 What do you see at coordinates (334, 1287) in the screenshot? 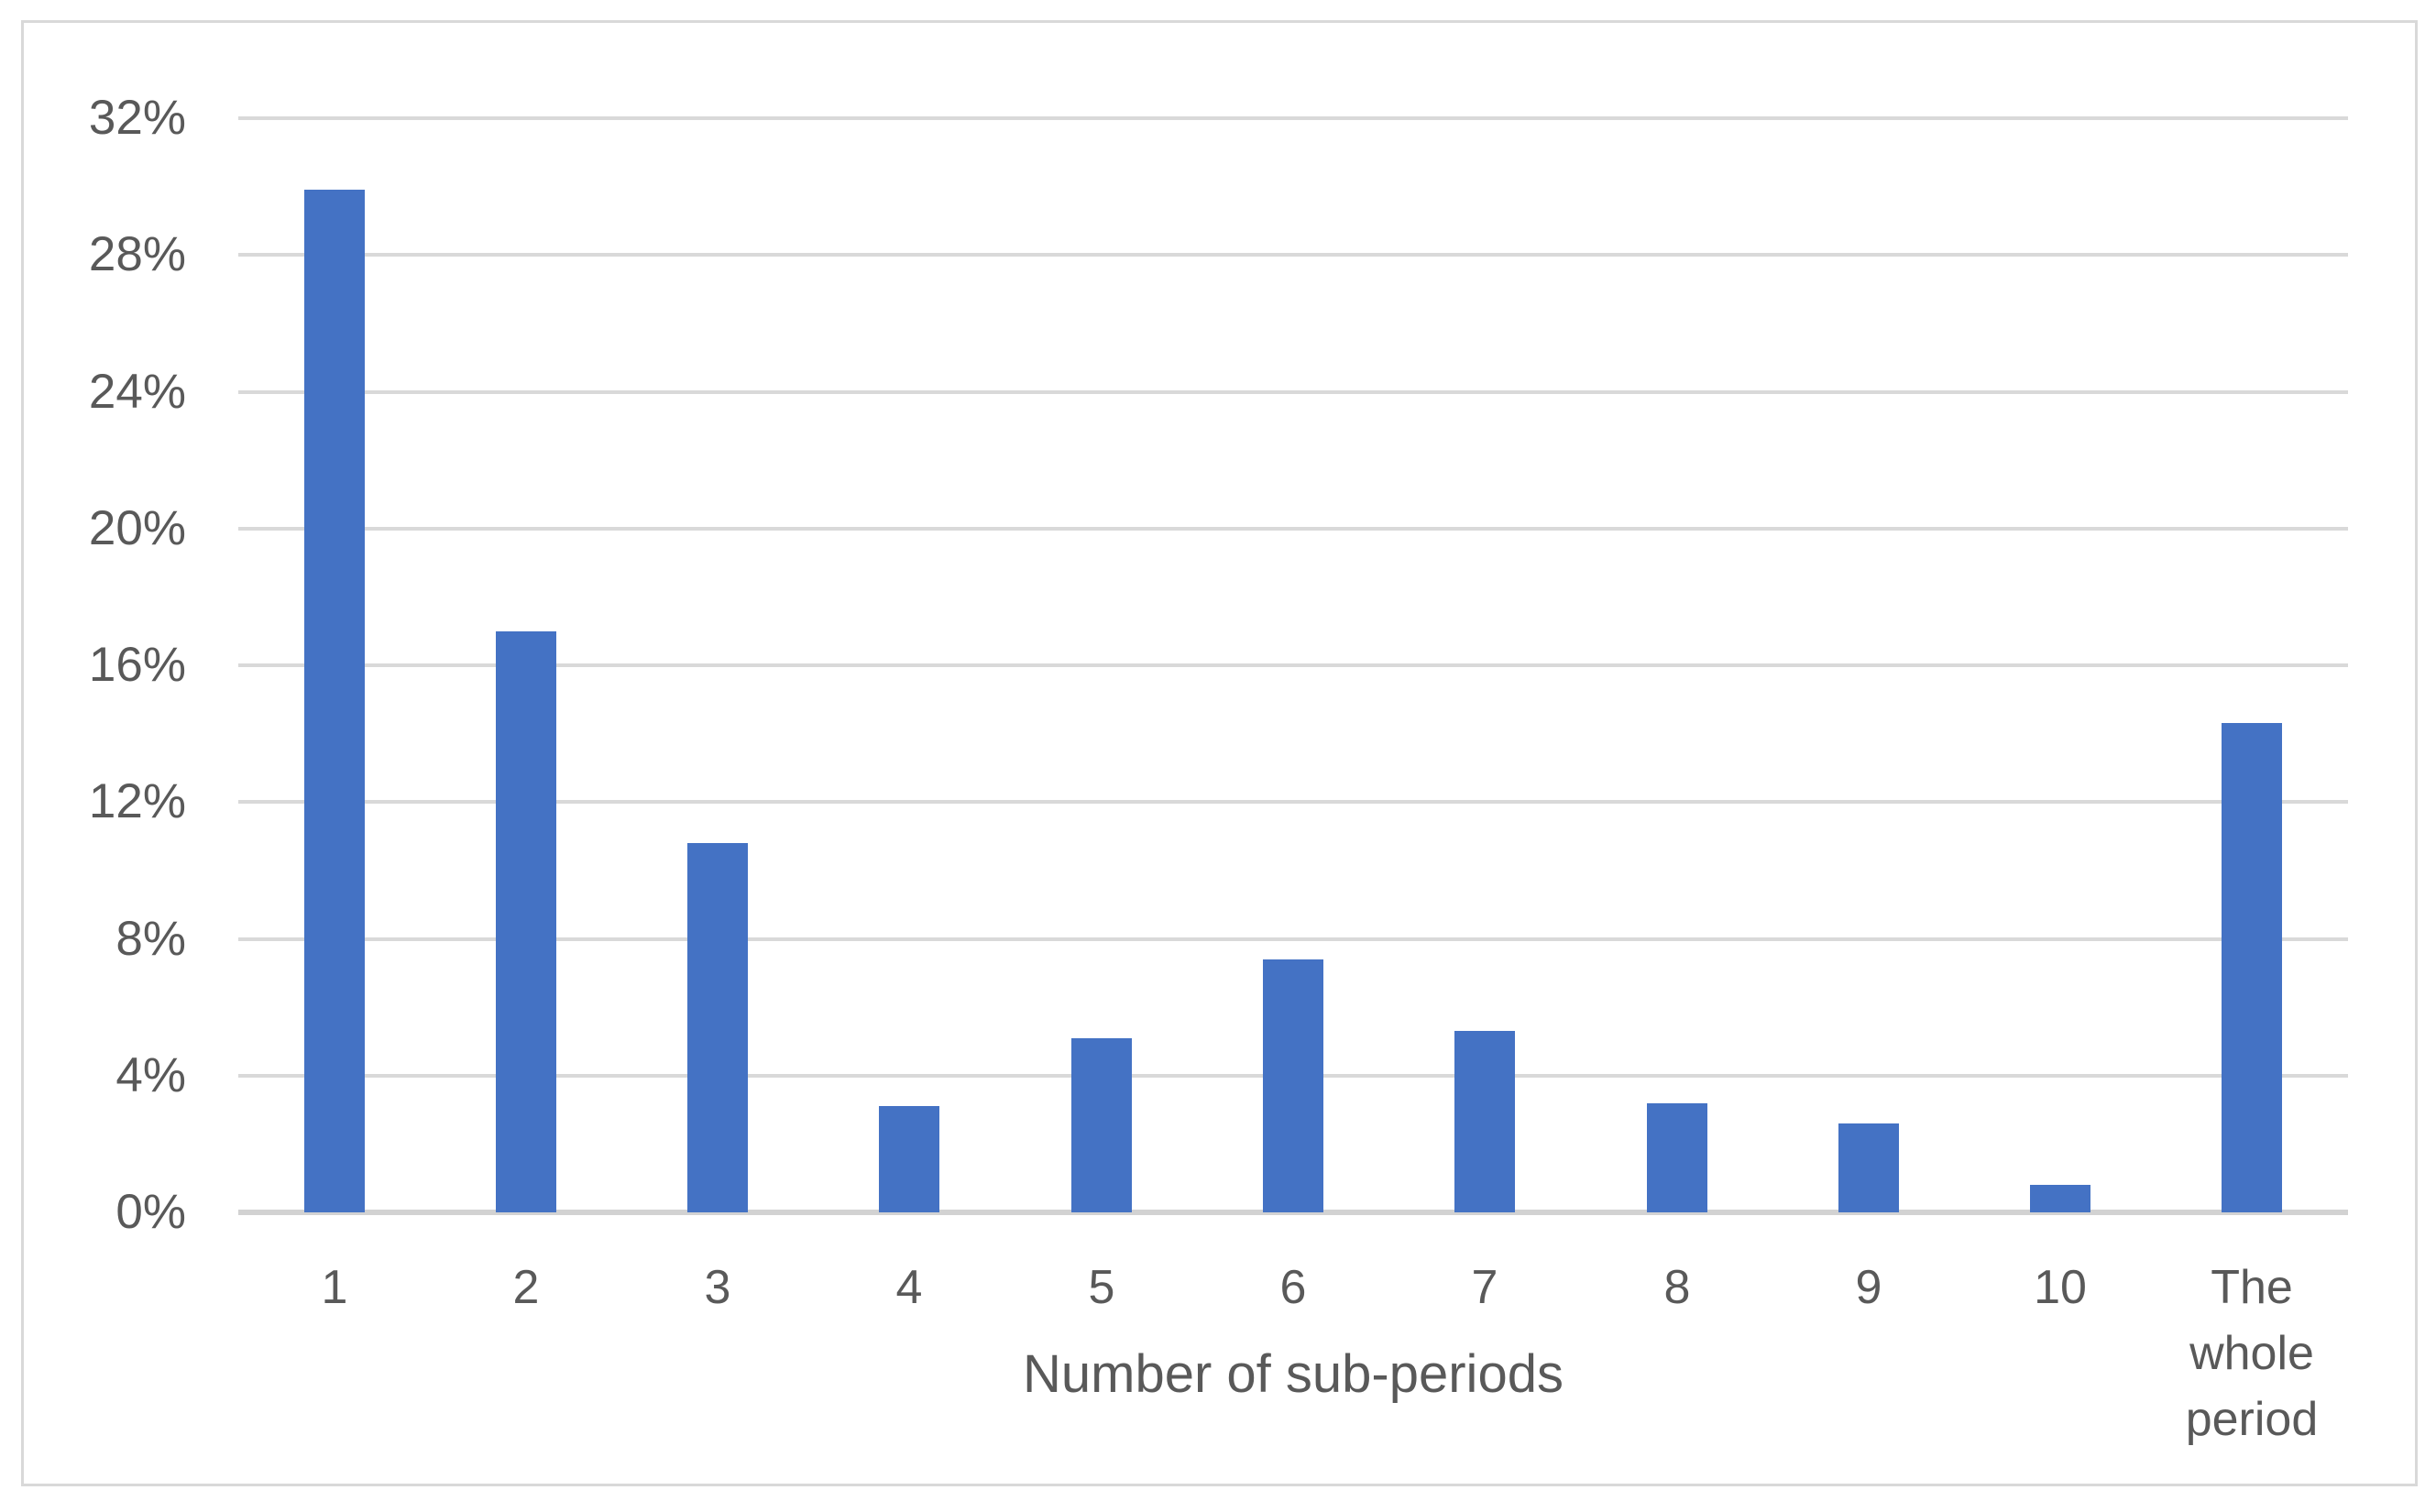
I see `x-tick-label: 1` at bounding box center [334, 1287].